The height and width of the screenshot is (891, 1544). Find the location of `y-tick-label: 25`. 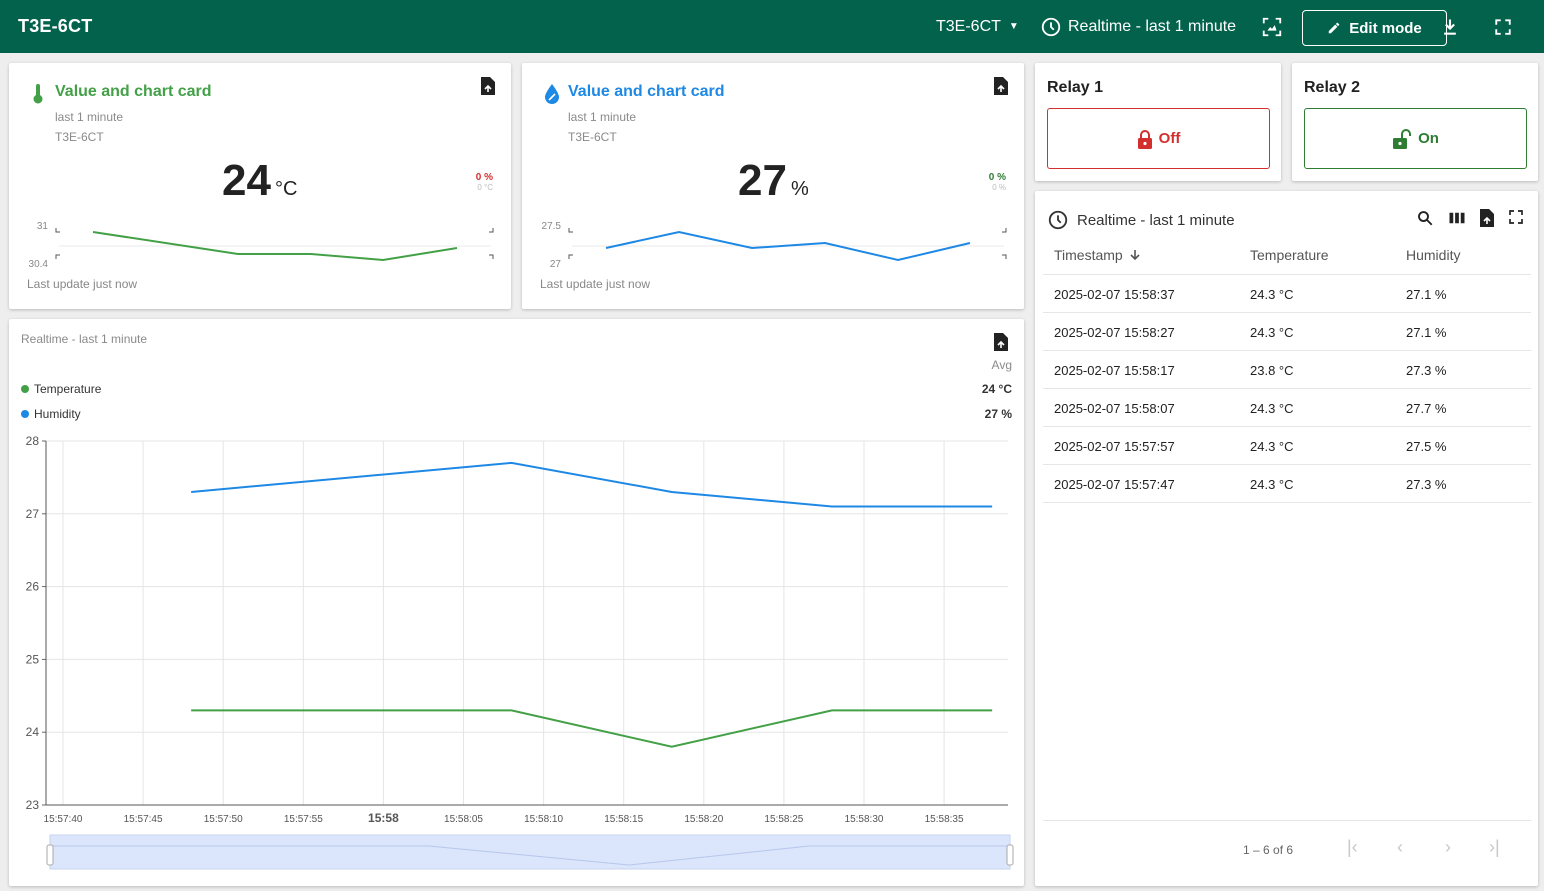

y-tick-label: 25 is located at coordinates (33, 659).